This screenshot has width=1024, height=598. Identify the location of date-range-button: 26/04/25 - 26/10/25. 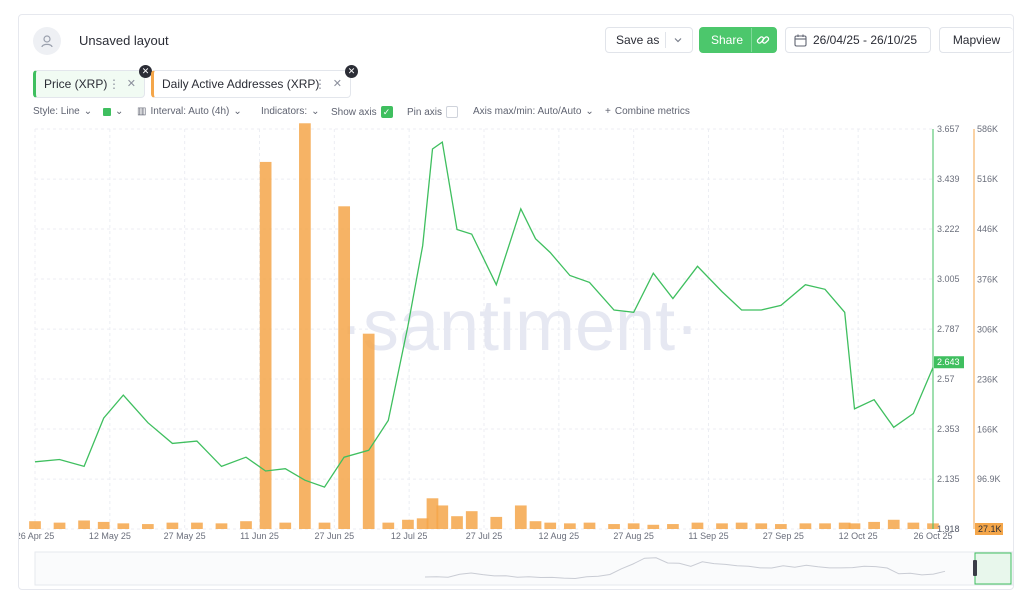
(858, 40).